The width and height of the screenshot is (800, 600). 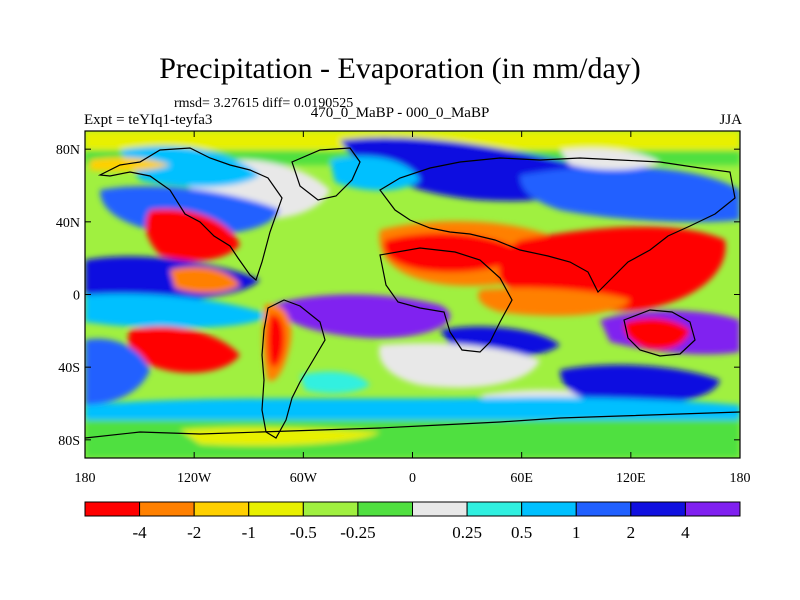 I want to click on colorbar-label: -2, so click(x=194, y=532).